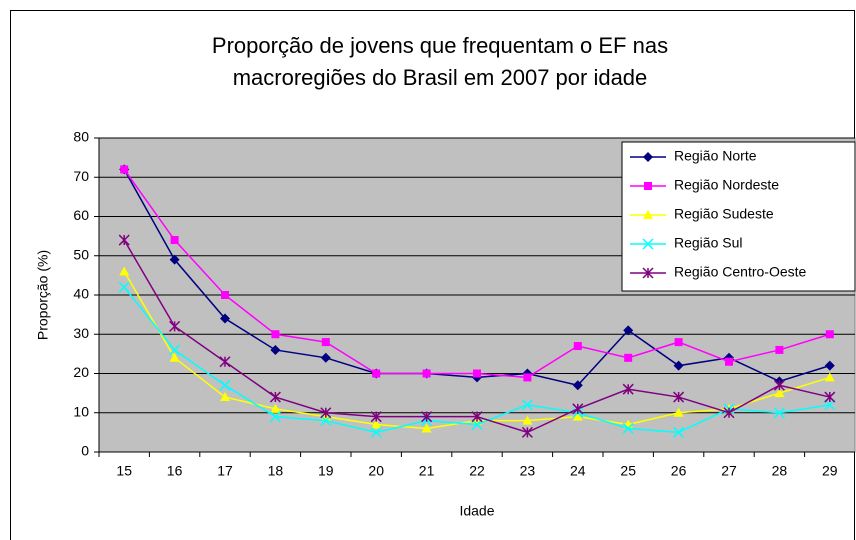  What do you see at coordinates (326, 471) in the screenshot?
I see `x-tick-label: 19` at bounding box center [326, 471].